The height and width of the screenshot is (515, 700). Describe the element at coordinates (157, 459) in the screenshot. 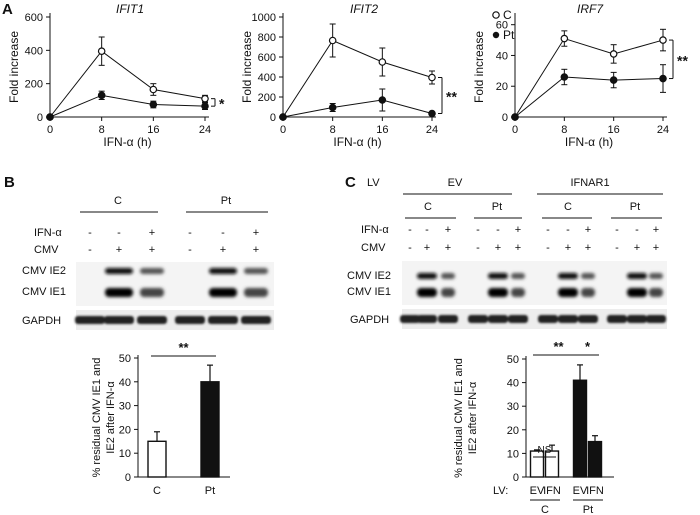

I see `bar` at that location.